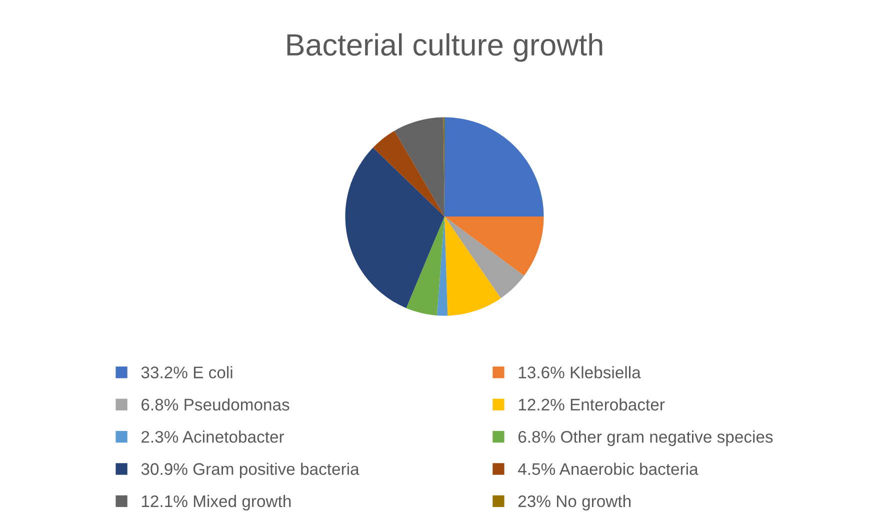 Image resolution: width=889 pixels, height=528 pixels. Describe the element at coordinates (216, 404) in the screenshot. I see `legend-label: 6.8% Pseudomonas` at that location.